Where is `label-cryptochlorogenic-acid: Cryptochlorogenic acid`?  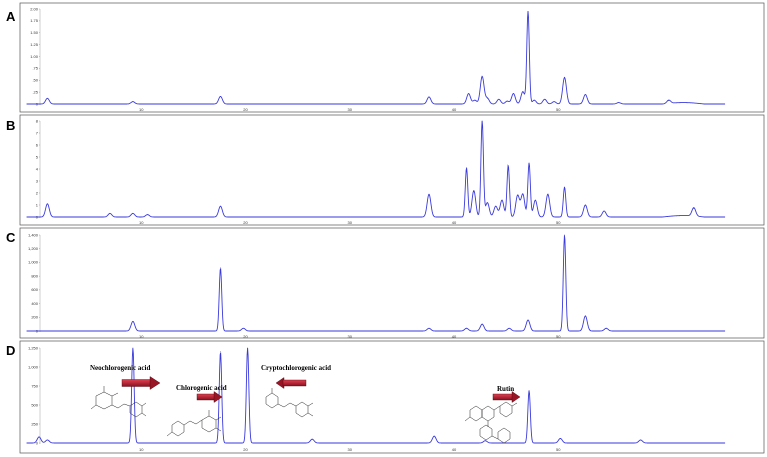
label-cryptochlorogenic-acid: Cryptochlorogenic acid is located at coordinates (296, 368).